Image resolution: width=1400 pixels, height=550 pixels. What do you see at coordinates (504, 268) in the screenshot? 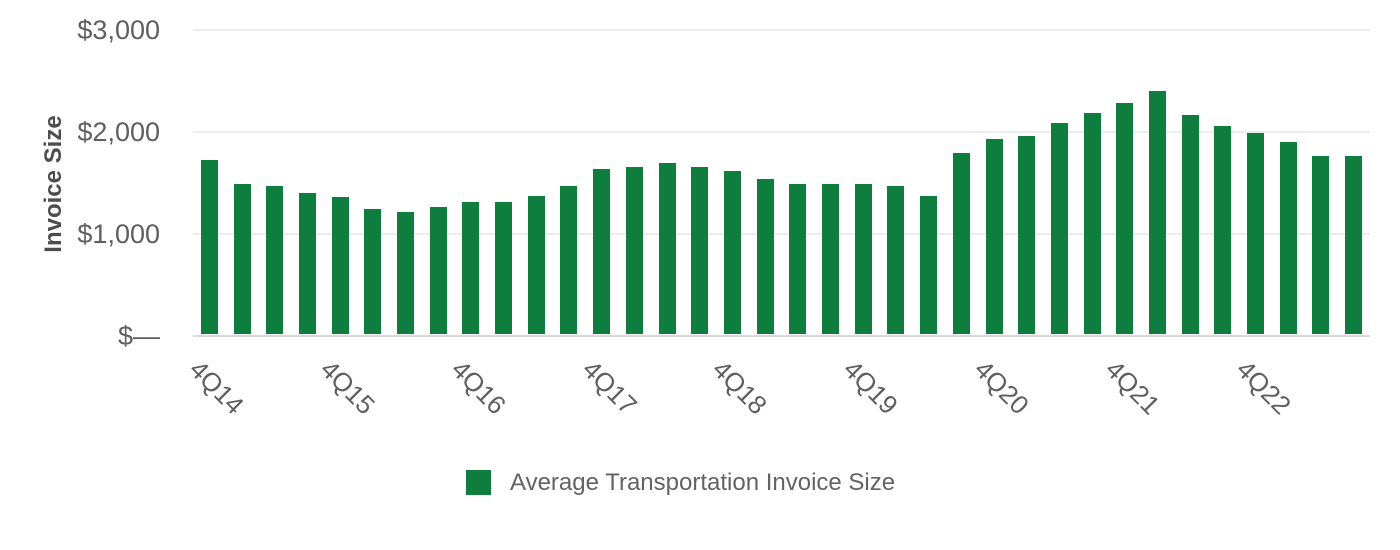
I see `bar-1Q17` at bounding box center [504, 268].